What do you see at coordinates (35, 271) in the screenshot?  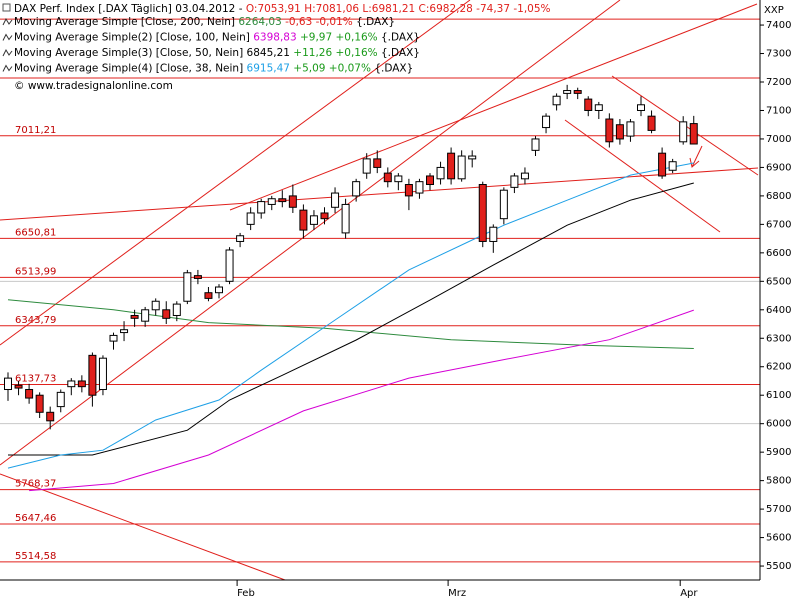 I see `level-label: 6513,99` at bounding box center [35, 271].